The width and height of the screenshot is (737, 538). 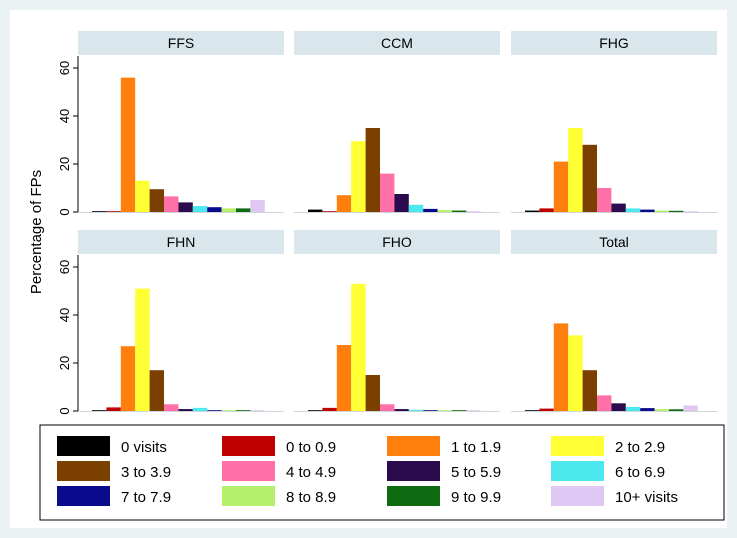 What do you see at coordinates (614, 122) in the screenshot?
I see `panel-fhg: FHG` at bounding box center [614, 122].